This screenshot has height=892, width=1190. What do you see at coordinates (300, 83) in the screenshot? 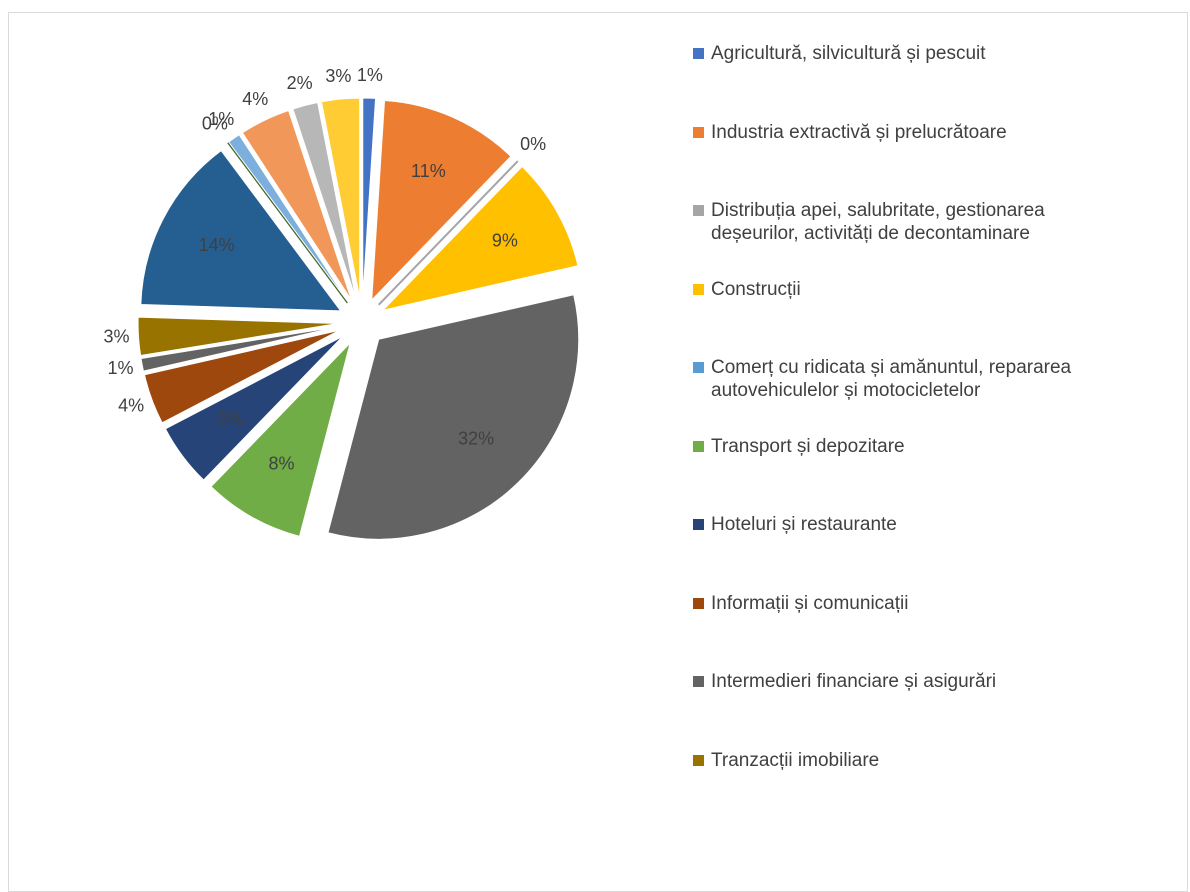
I see `data-label: 2%` at bounding box center [300, 83].